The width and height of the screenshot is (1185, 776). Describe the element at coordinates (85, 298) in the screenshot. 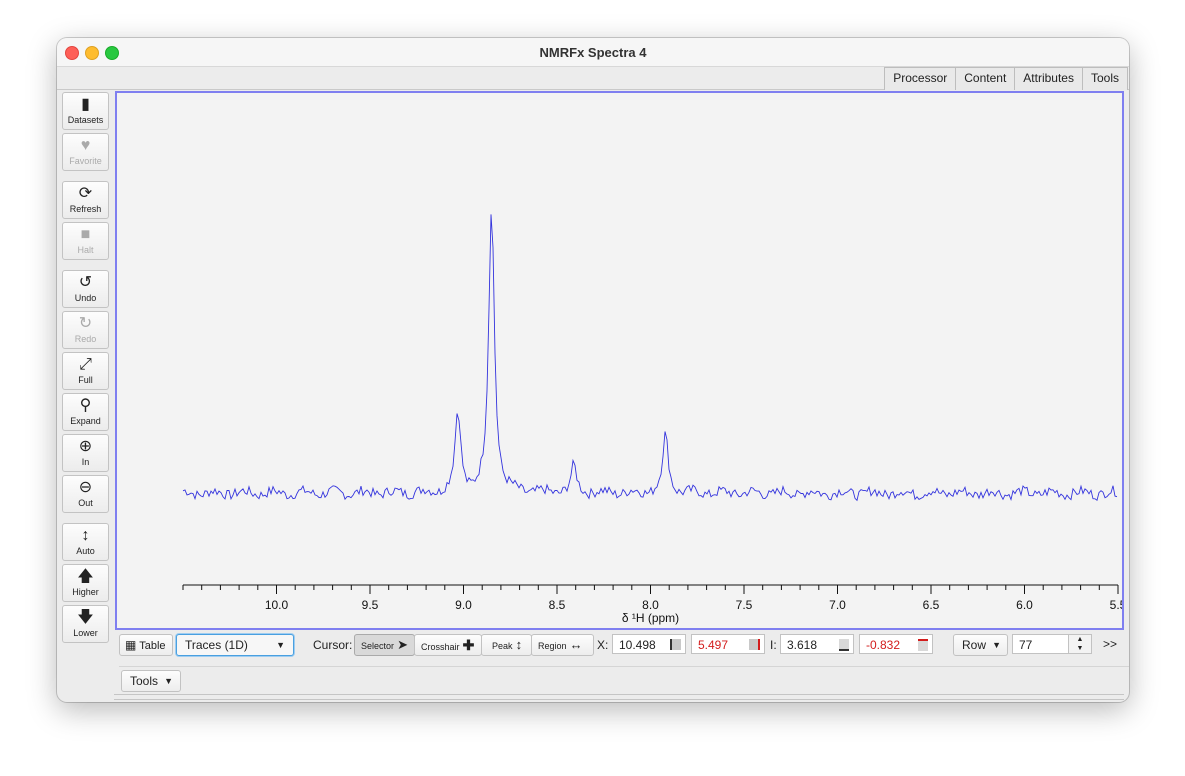

I see `sidebar-button-label: Undo` at that location.